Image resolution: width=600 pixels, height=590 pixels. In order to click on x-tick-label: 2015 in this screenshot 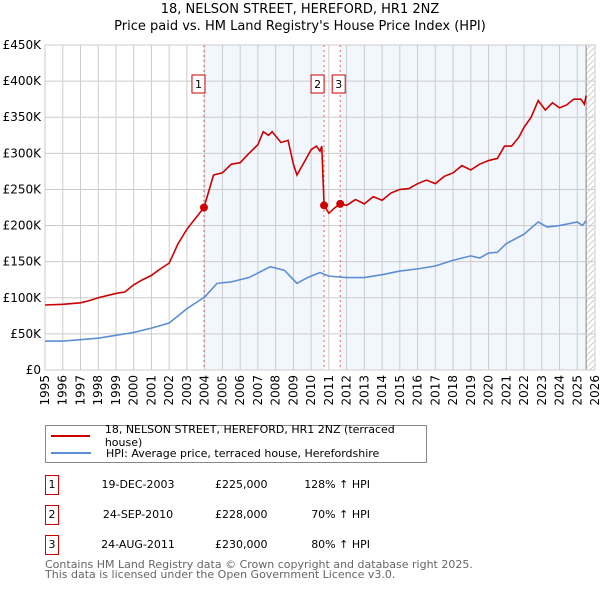, I will do `click(400, 390)`.